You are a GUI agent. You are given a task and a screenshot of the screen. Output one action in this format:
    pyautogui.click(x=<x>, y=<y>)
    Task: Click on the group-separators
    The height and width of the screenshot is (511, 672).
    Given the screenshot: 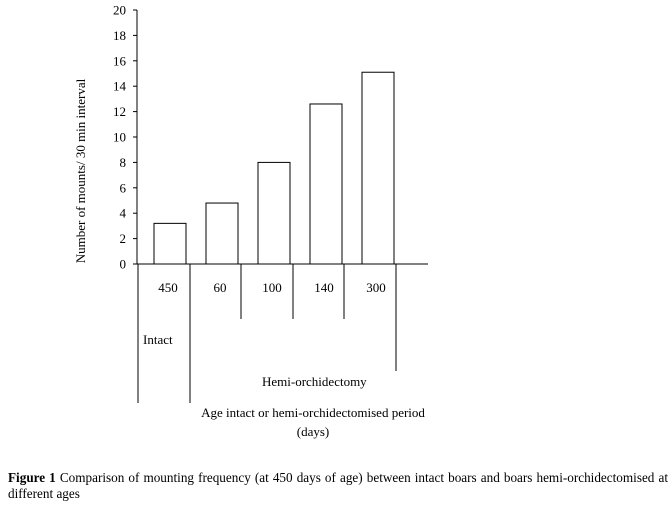 What is the action you would take?
    pyautogui.click(x=267, y=333)
    